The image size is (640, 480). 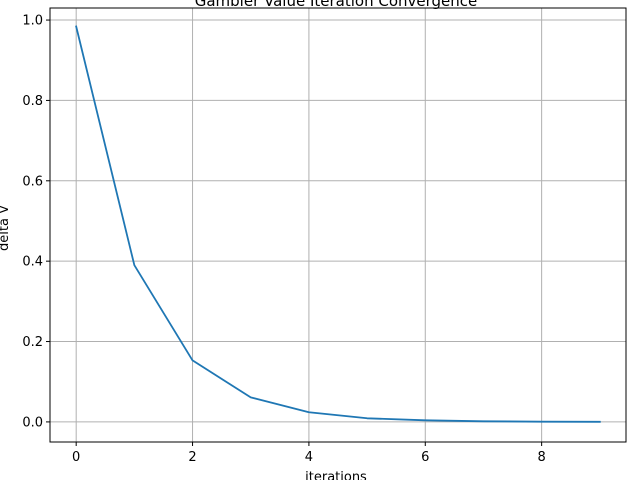 What do you see at coordinates (32, 342) in the screenshot?
I see `y-tick-label: 0.2` at bounding box center [32, 342].